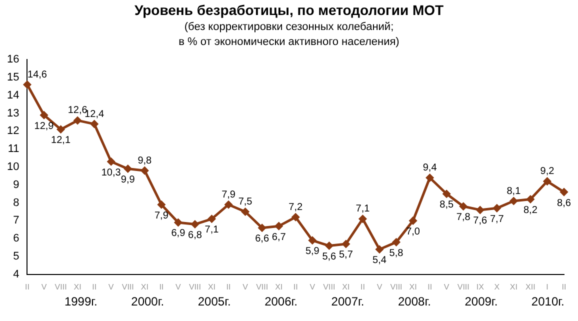 Image resolution: width=578 pixels, height=321 pixels. Describe the element at coordinates (547, 301) in the screenshot. I see `text: 2010г.` at that location.